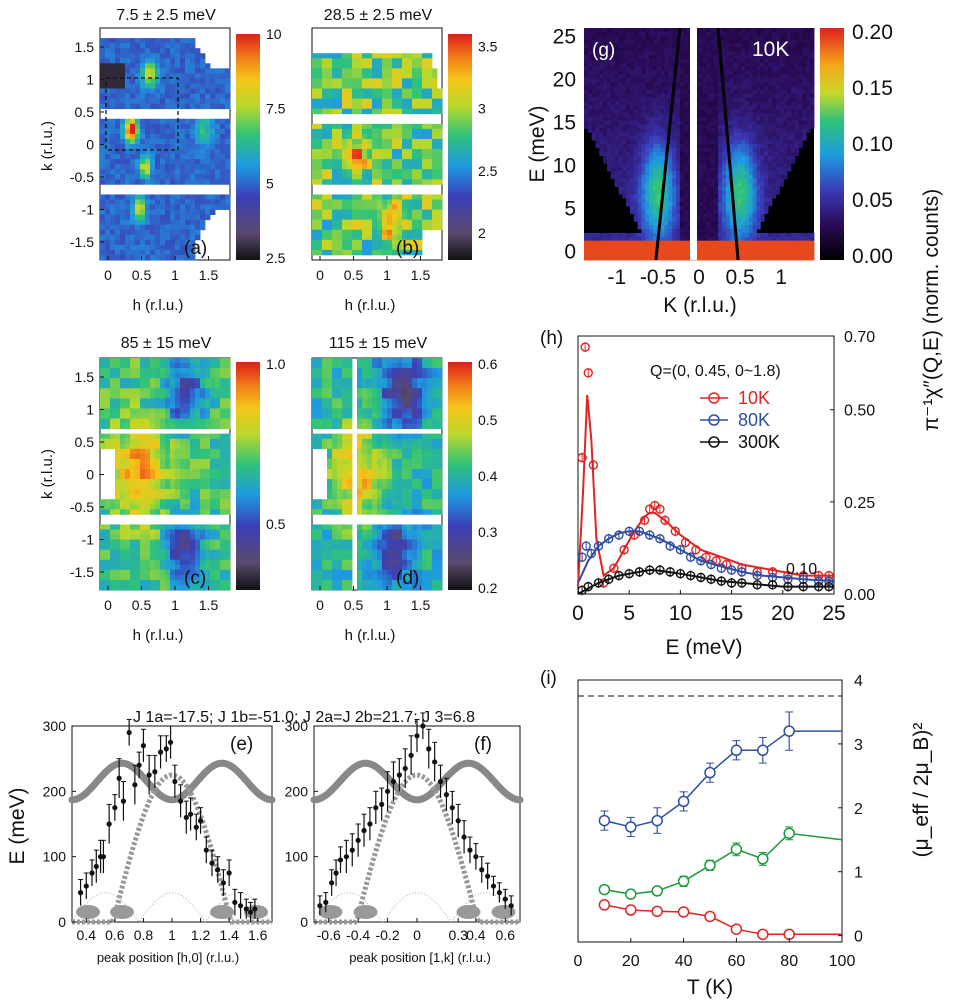 The image size is (961, 1006). Describe the element at coordinates (209, 605) in the screenshot. I see `x-tick-label: 1.5` at that location.